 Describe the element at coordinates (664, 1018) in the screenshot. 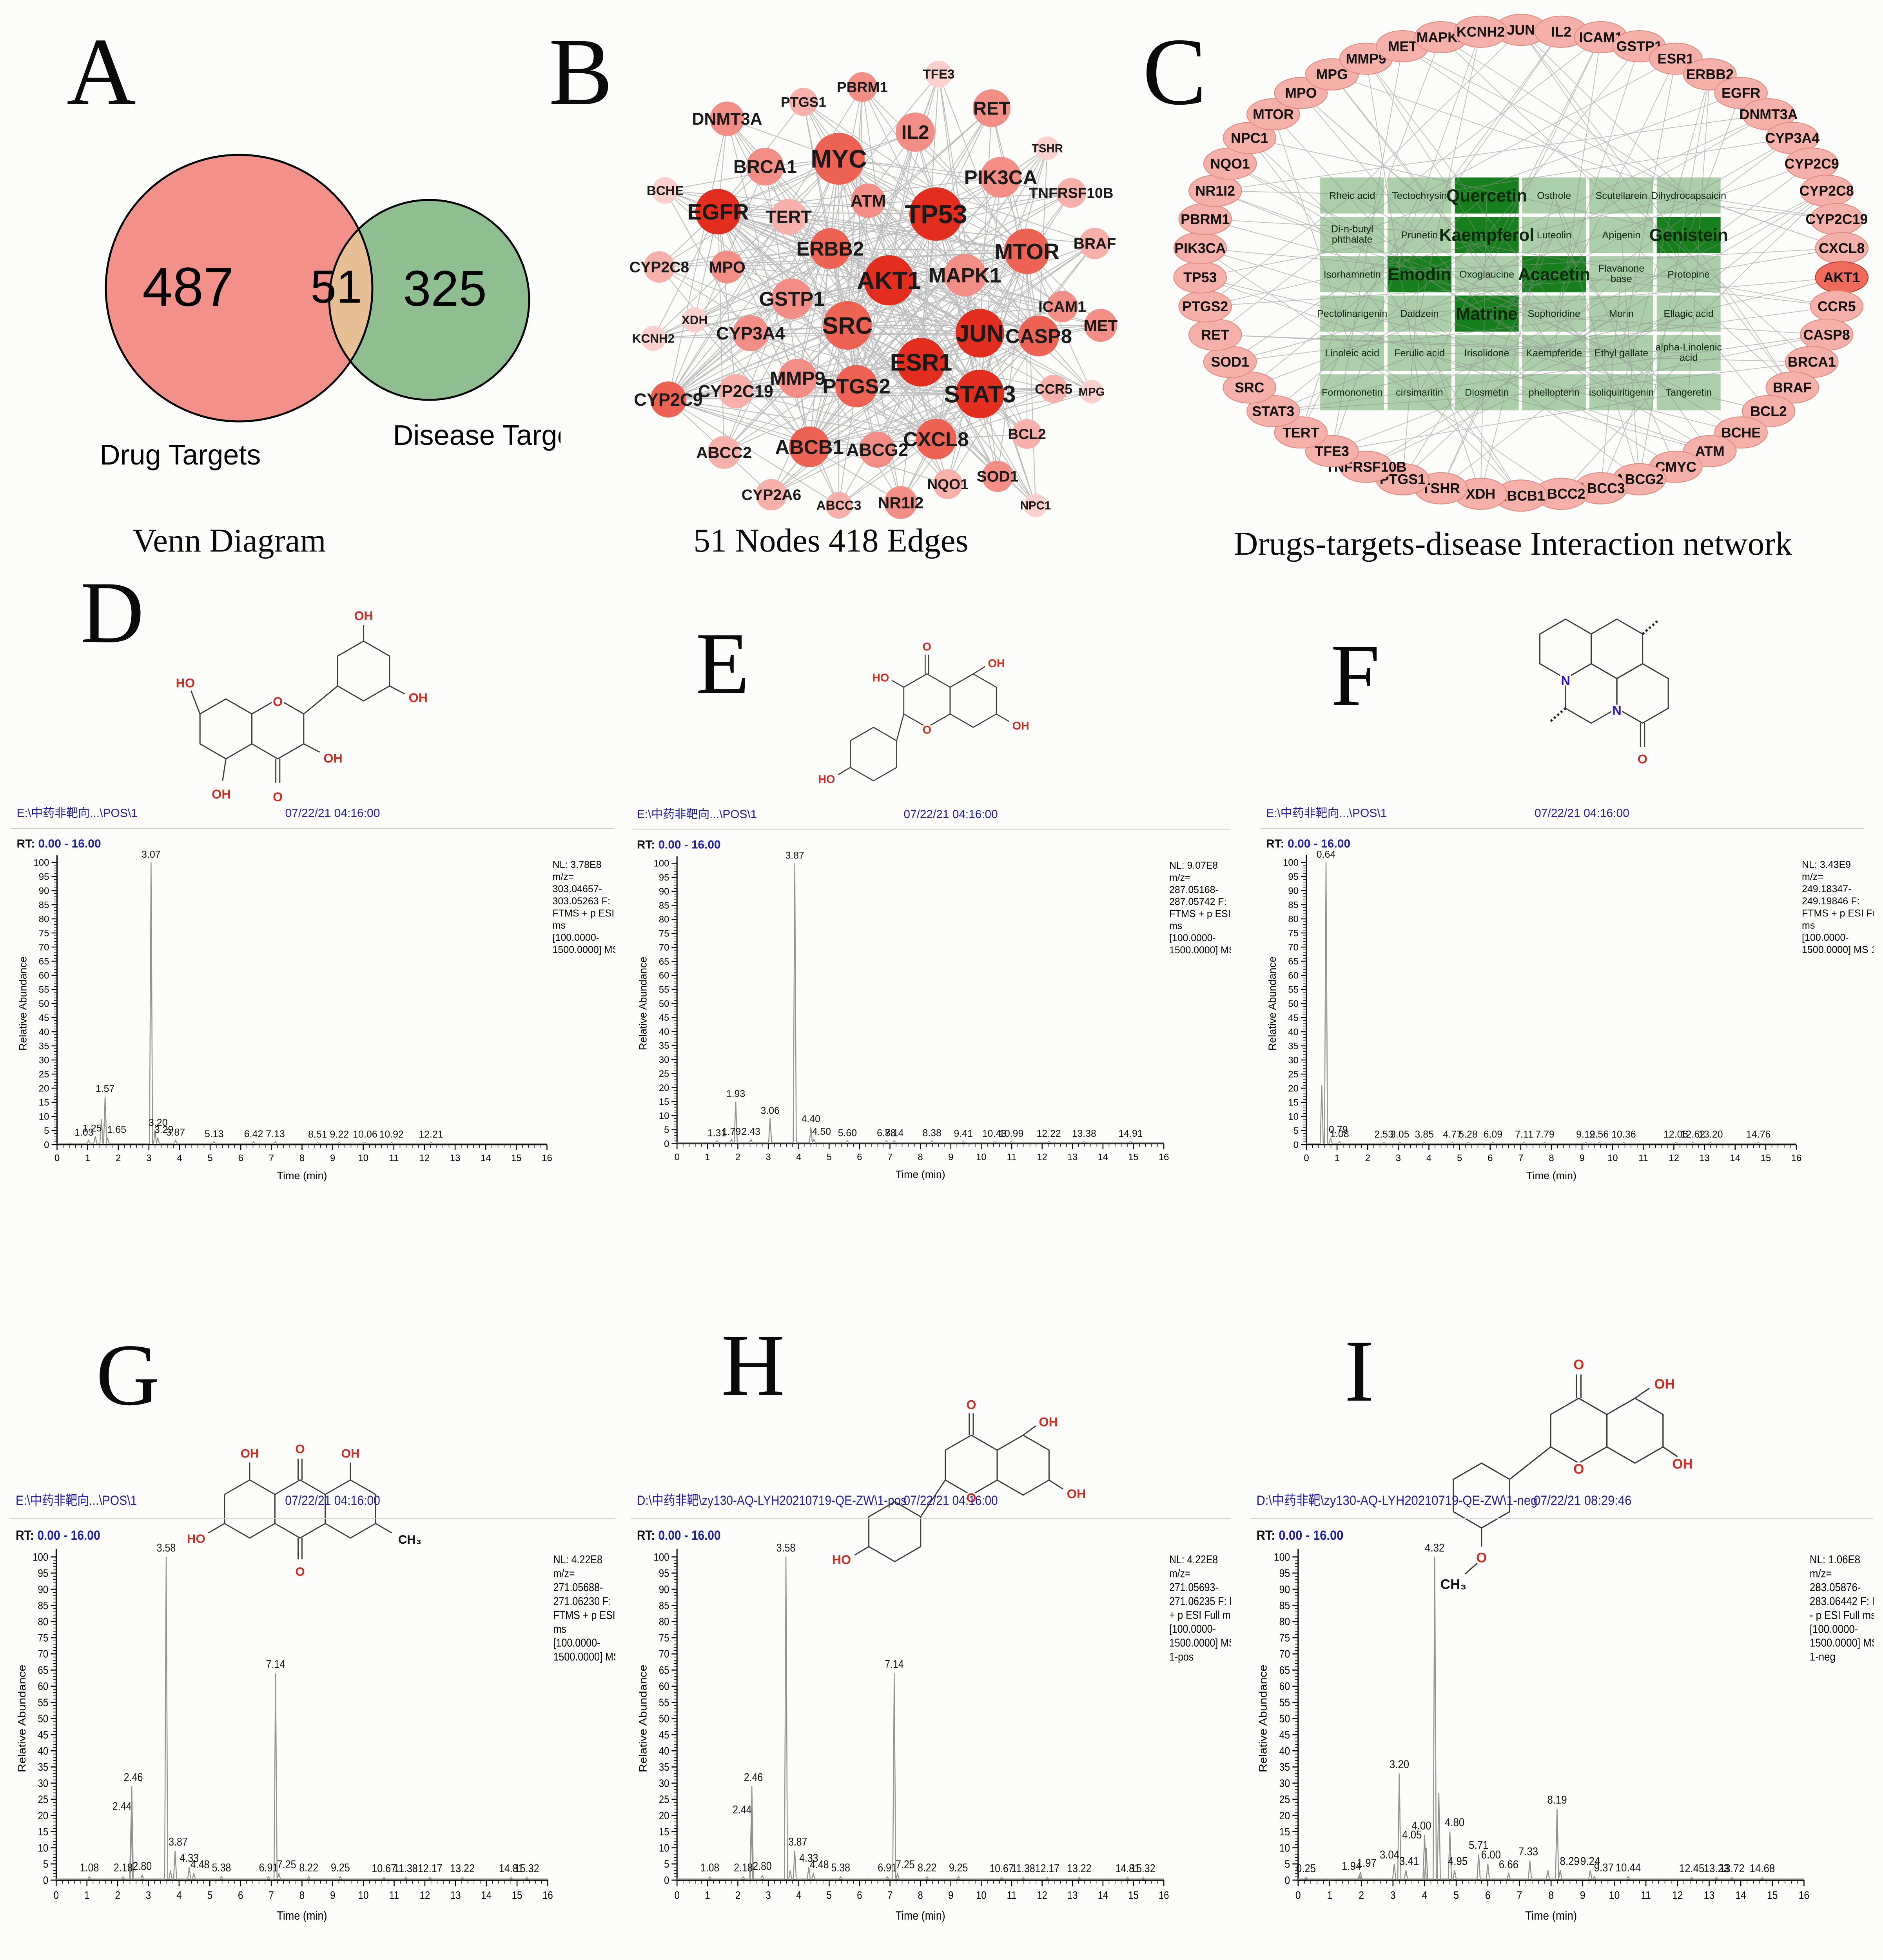

I see `y-tick-label: 45` at that location.